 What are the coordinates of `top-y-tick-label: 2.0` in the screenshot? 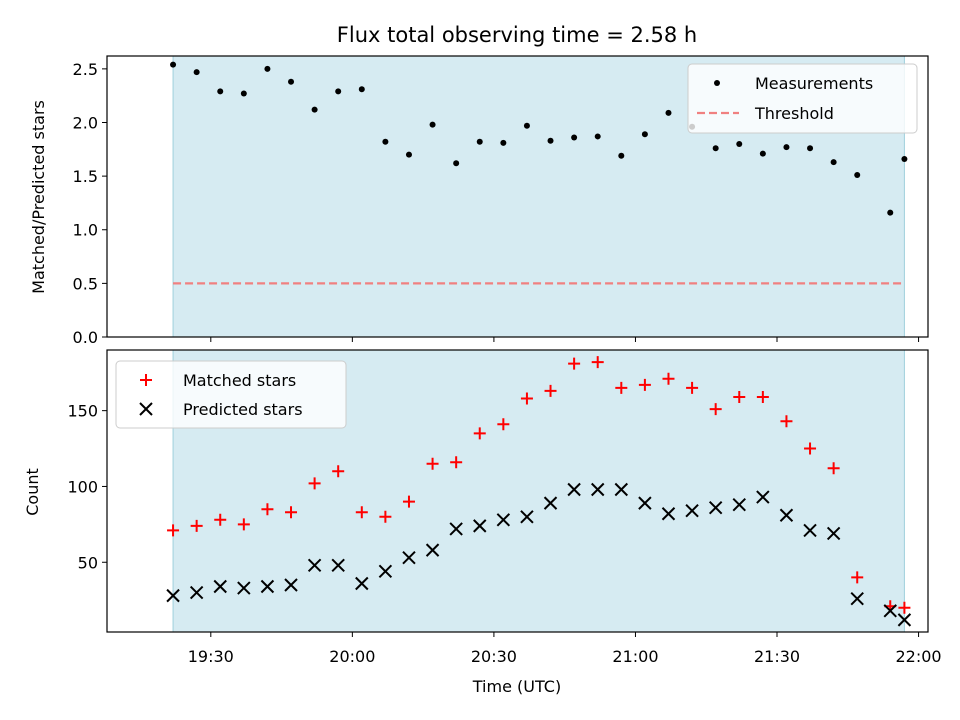 It's located at (85, 122).